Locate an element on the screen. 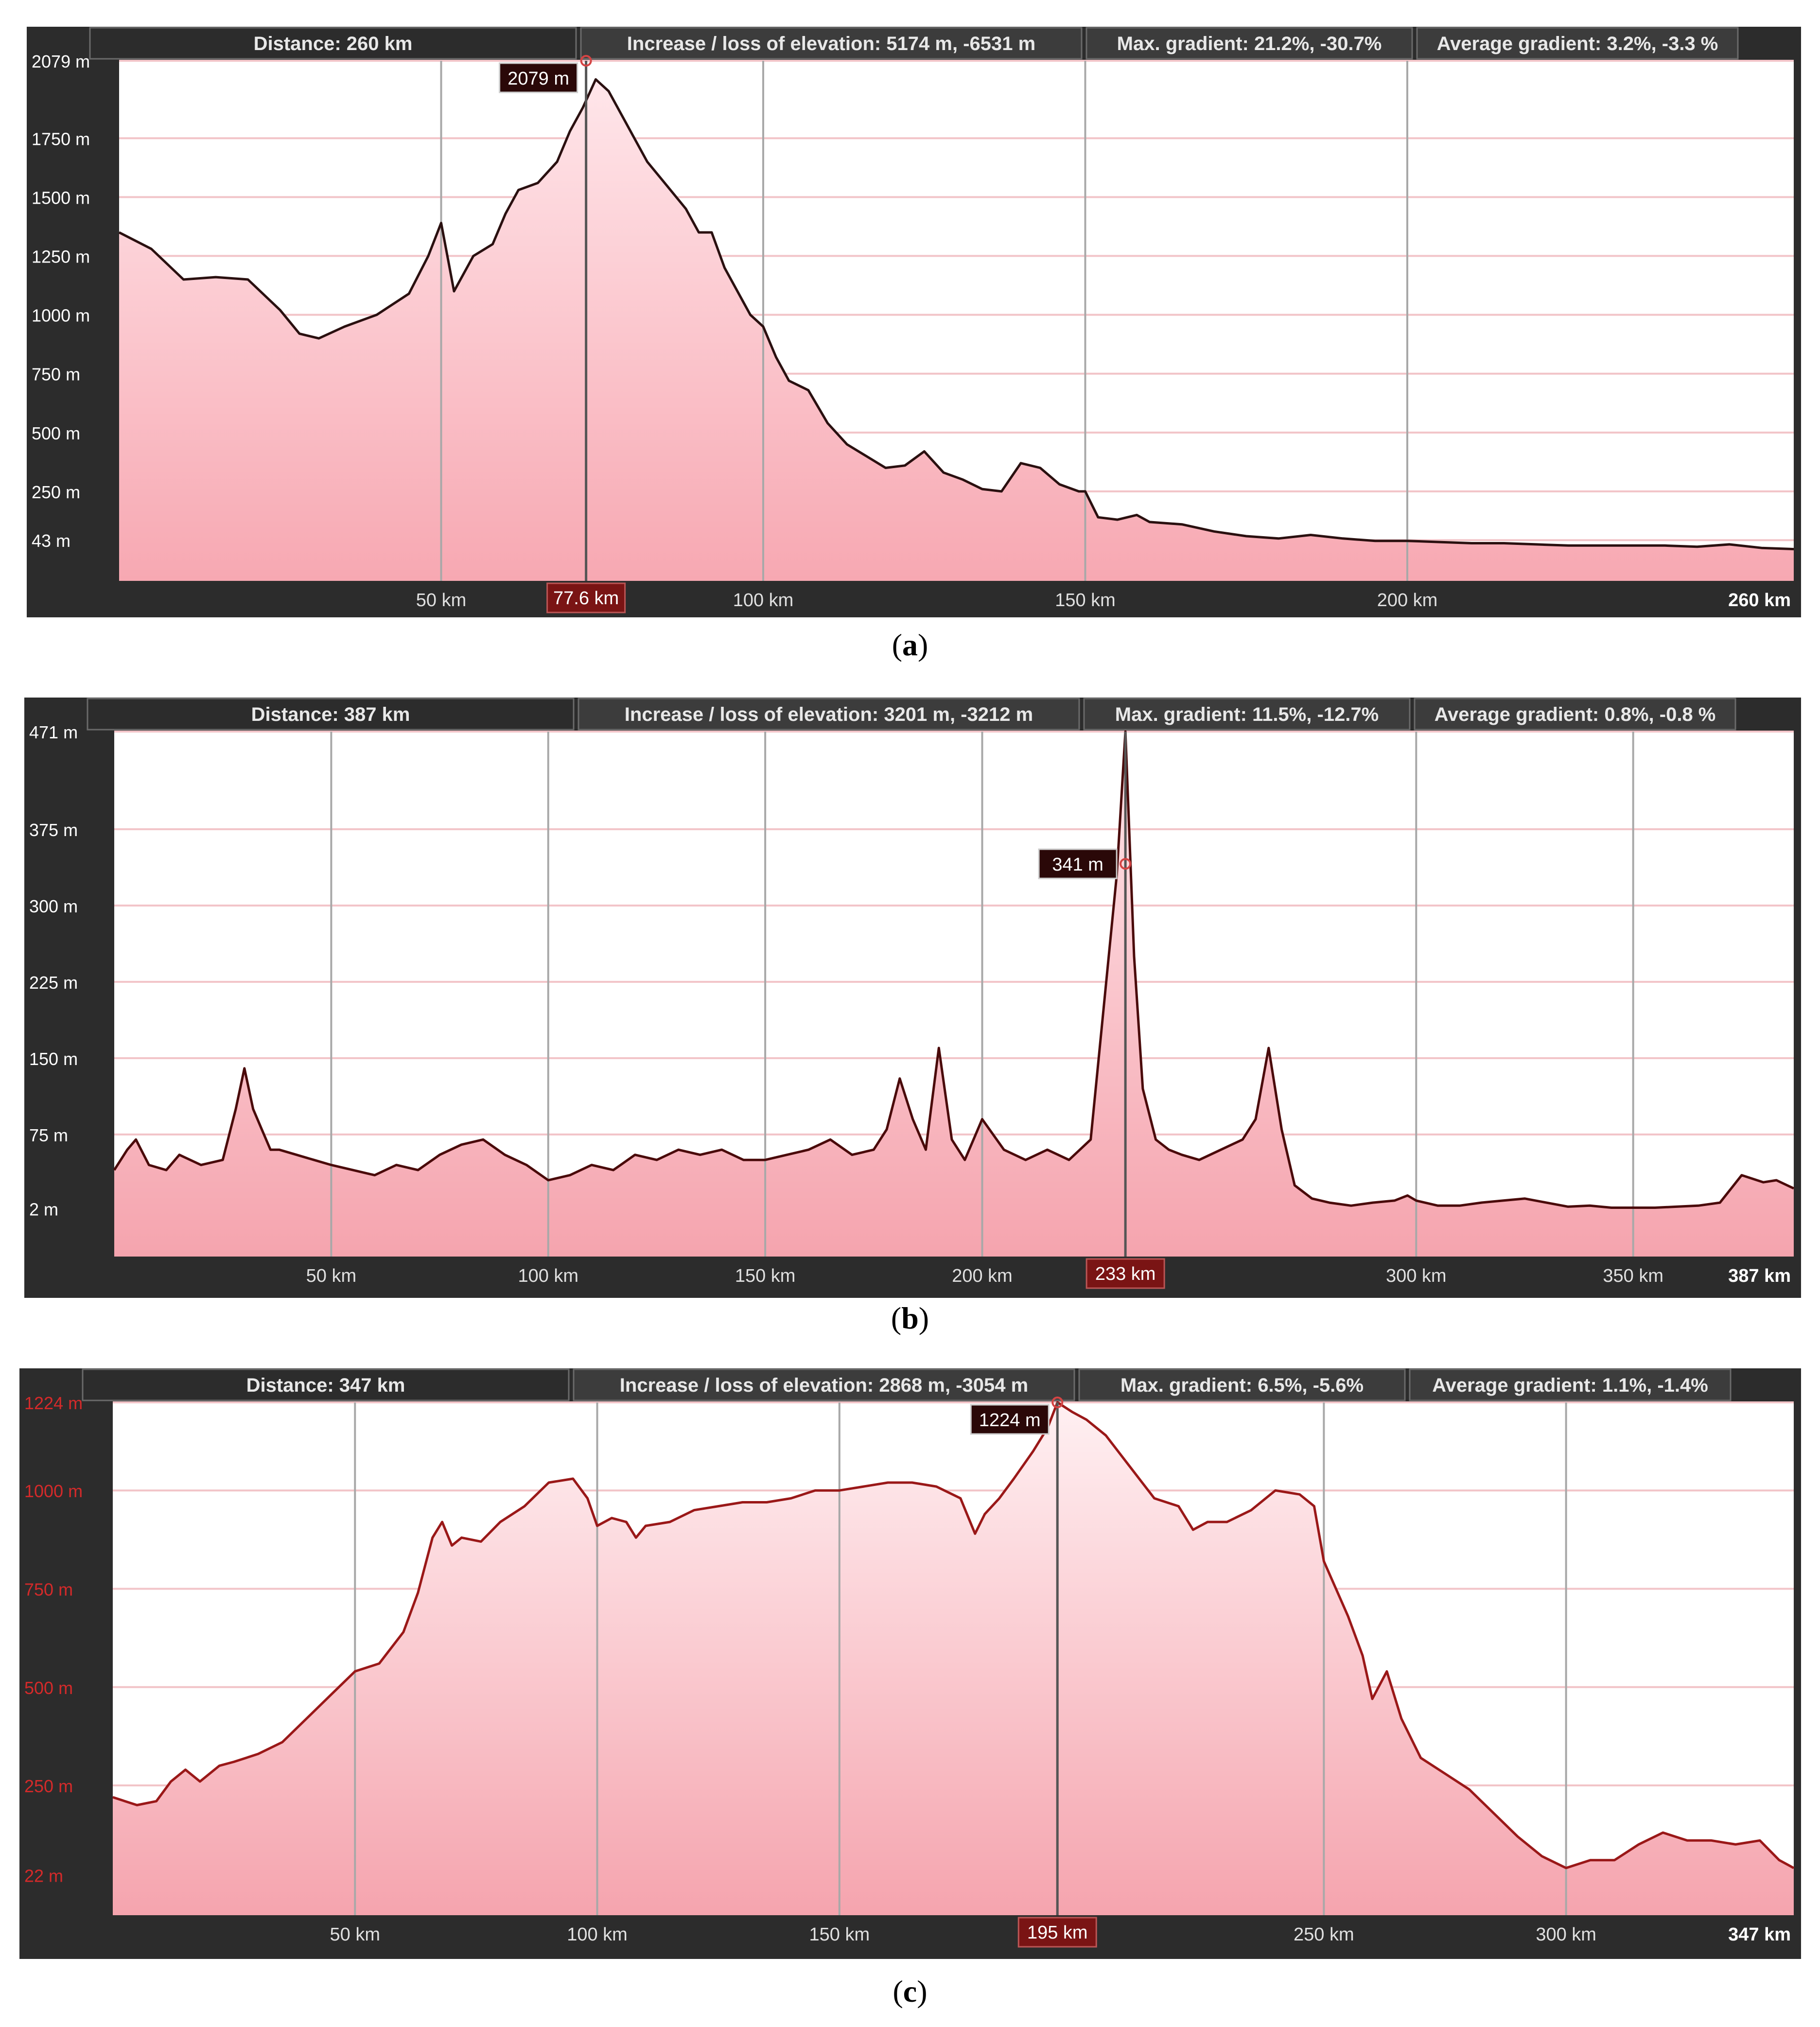  chart-b-distance-box is located at coordinates (331, 714).